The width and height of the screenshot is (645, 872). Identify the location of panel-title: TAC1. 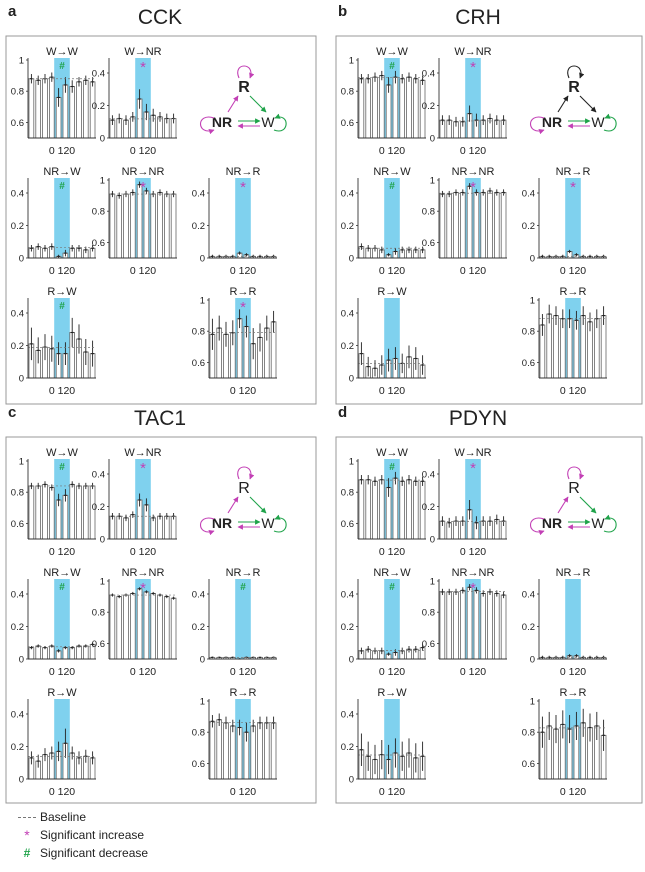
(160, 418).